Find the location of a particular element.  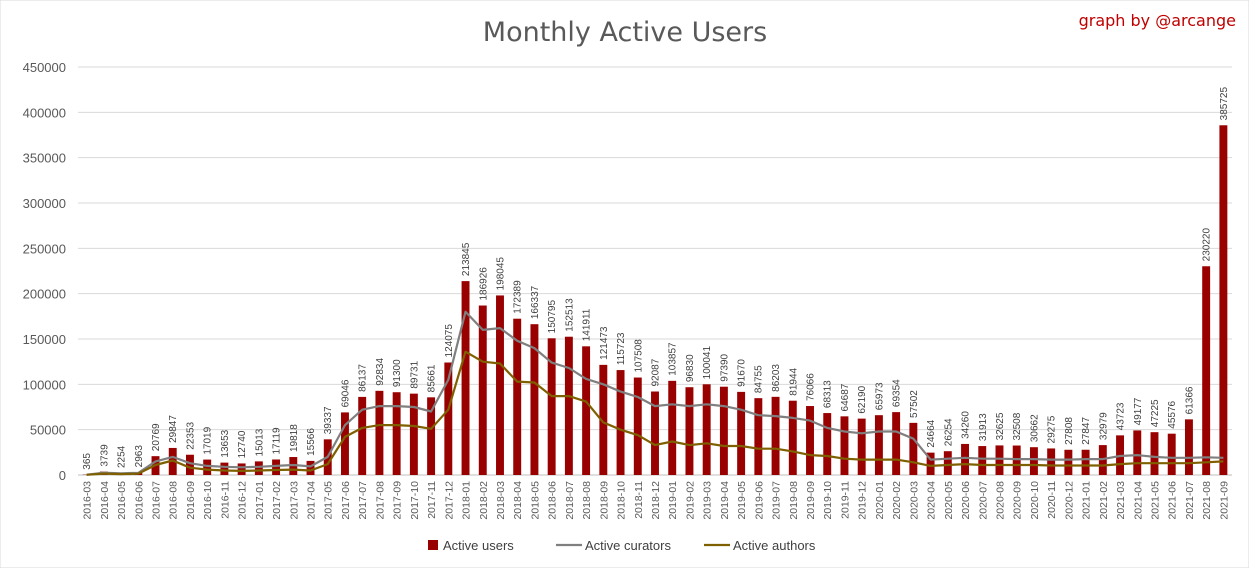

x-tick-label: 2016-04 is located at coordinates (105, 500).